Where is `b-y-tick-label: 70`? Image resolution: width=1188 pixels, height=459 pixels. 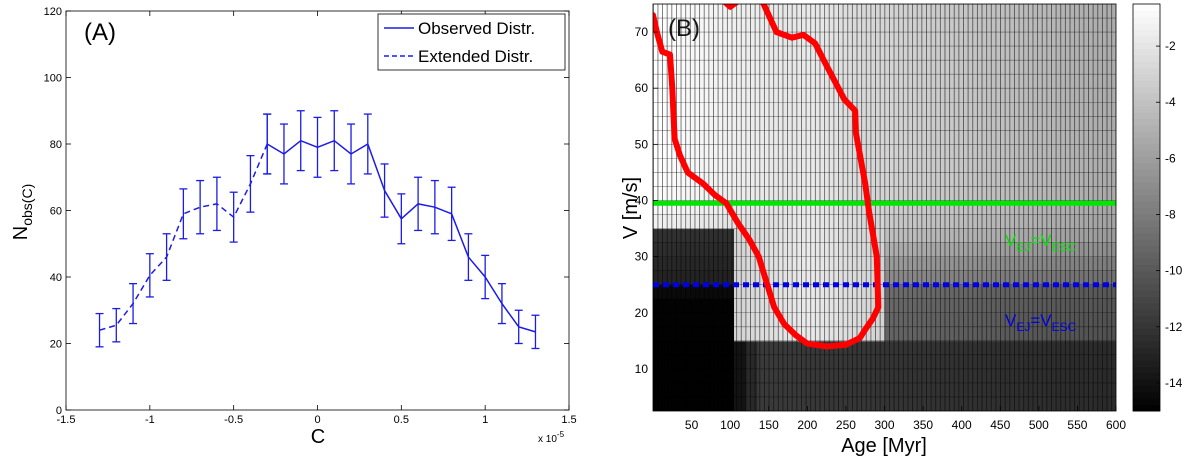
b-y-tick-label: 70 is located at coordinates (642, 32).